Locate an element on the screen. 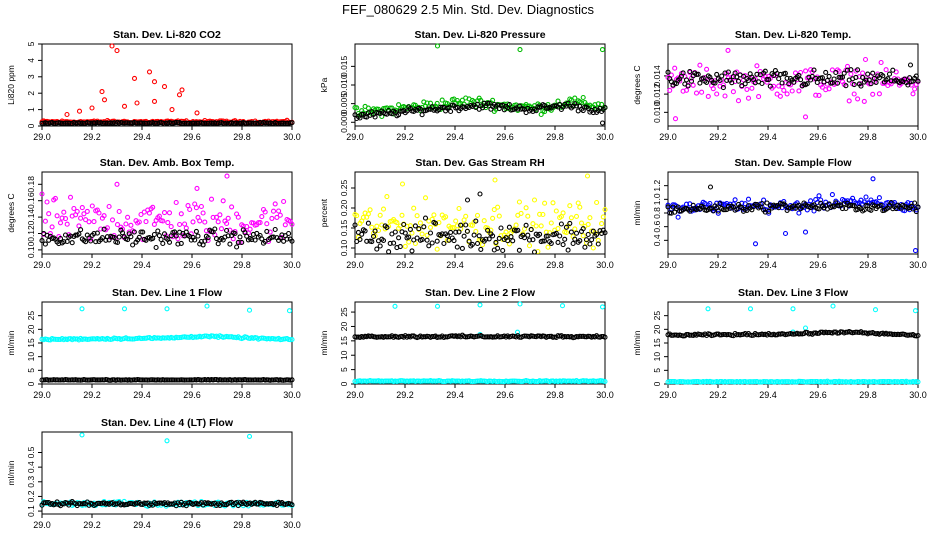 Image resolution: width=936 pixels, height=540 pixels. y-tick-label: 5 is located at coordinates (657, 370).